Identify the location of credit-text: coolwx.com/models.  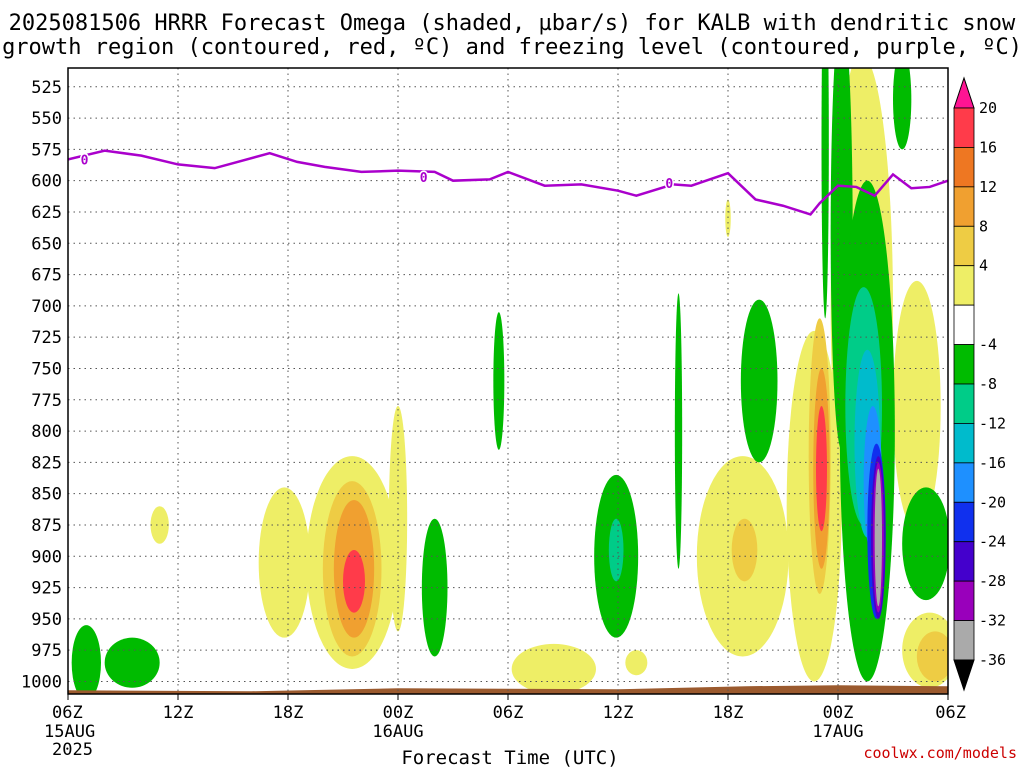
(940, 753).